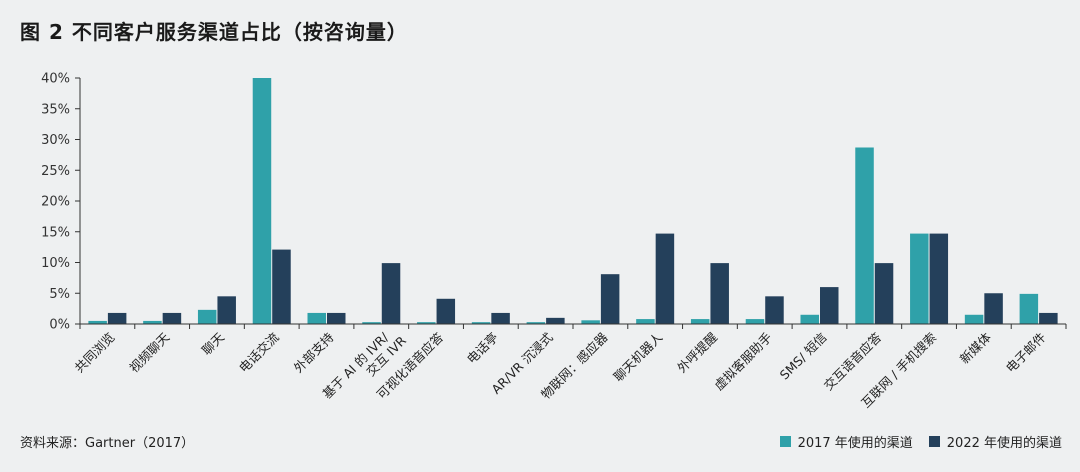 This screenshot has width=1080, height=472. What do you see at coordinates (55, 109) in the screenshot?
I see `y-tick-label: 35%` at bounding box center [55, 109].